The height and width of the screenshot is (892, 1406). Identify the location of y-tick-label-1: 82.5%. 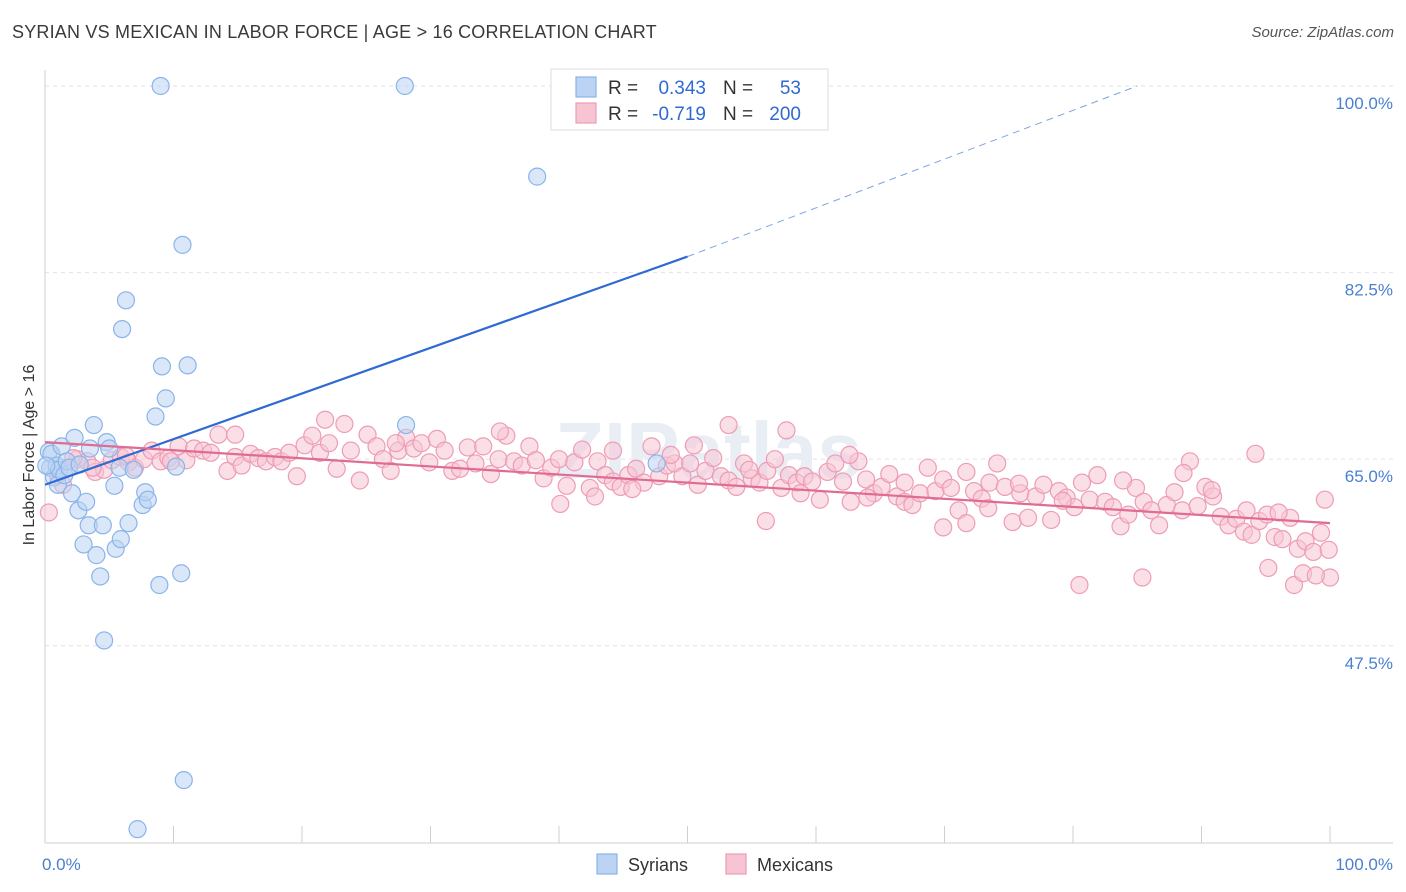
(1369, 290).